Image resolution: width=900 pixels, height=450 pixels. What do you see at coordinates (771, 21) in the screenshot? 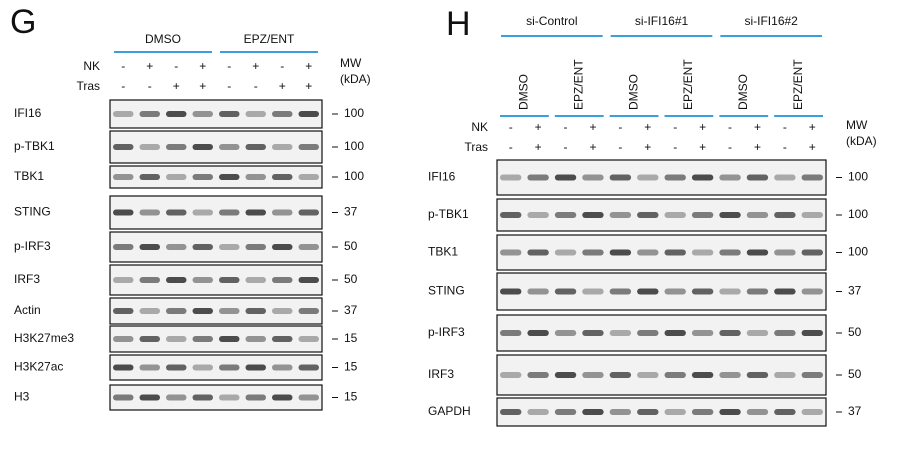
I see `group-label: si-IFI16#2` at bounding box center [771, 21].